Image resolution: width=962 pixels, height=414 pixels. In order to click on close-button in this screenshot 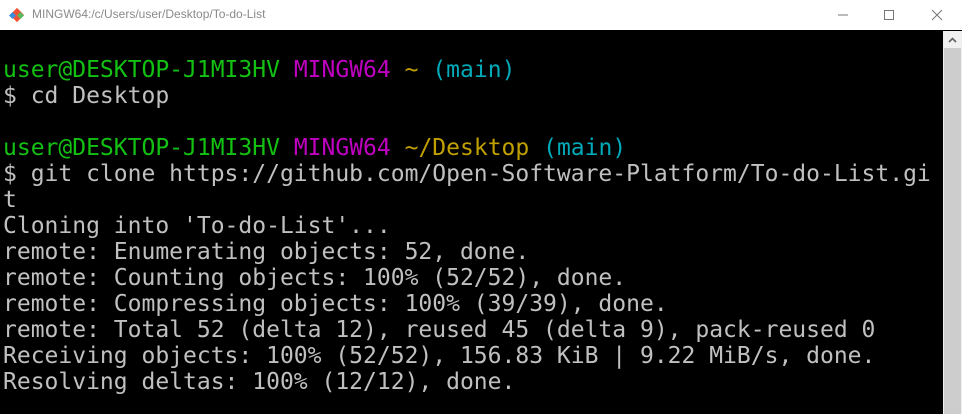, I will do `click(937, 15)`.